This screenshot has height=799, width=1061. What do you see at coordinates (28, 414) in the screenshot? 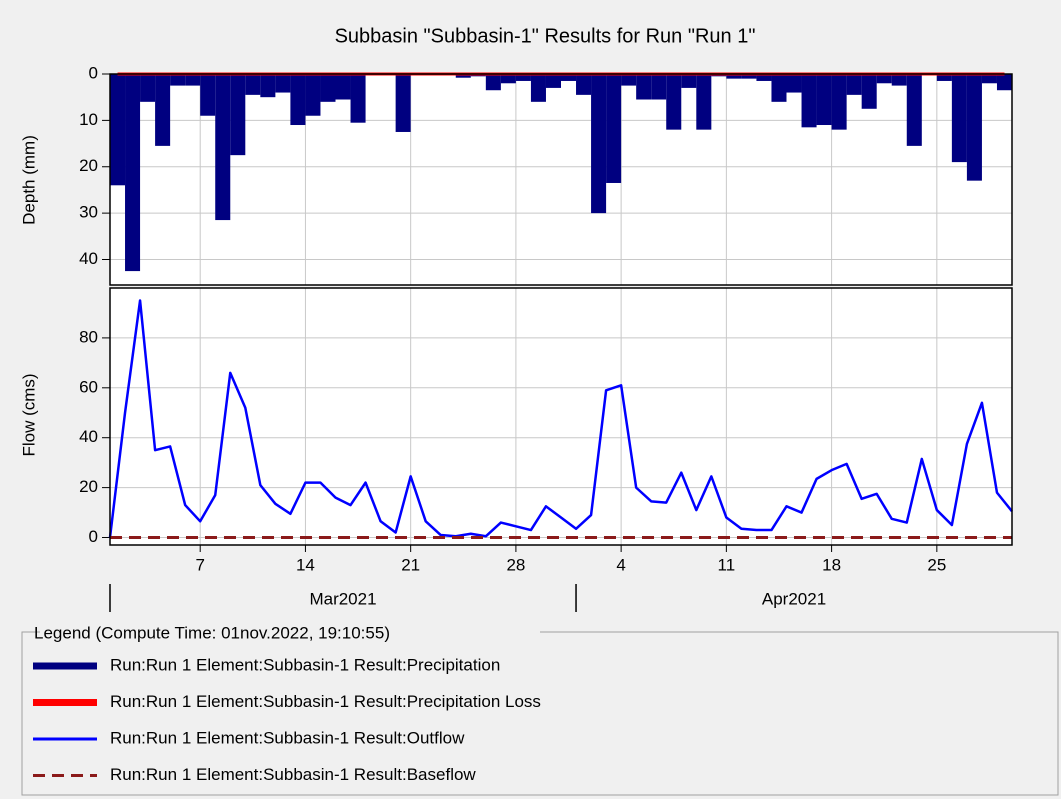
I see `y-axis-label: Flow (cms)` at bounding box center [28, 414].